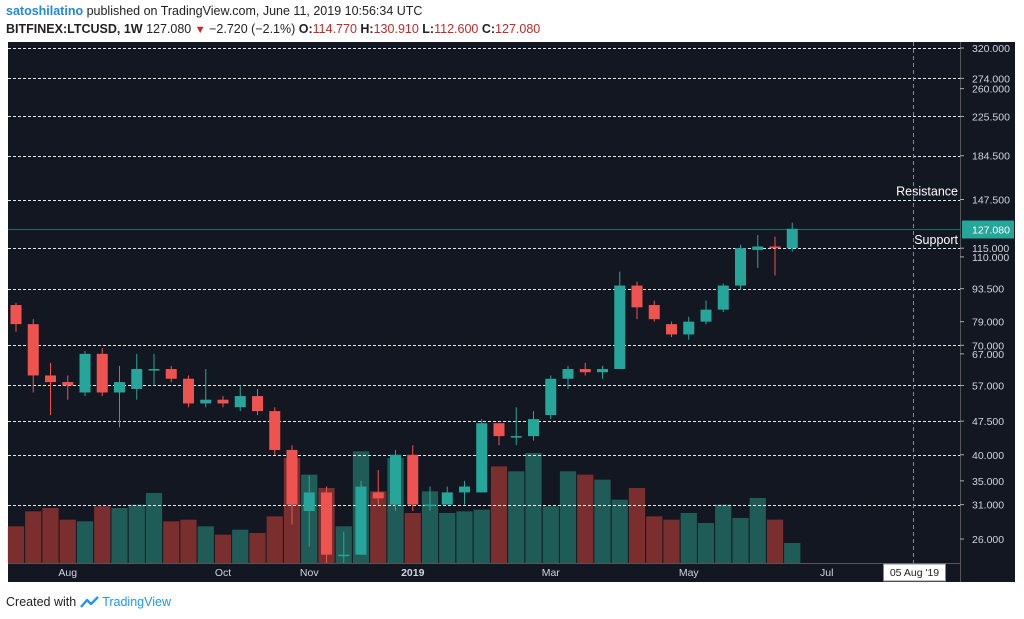 This screenshot has width=1024, height=619. What do you see at coordinates (987, 312) in the screenshot?
I see `price-axis` at bounding box center [987, 312].